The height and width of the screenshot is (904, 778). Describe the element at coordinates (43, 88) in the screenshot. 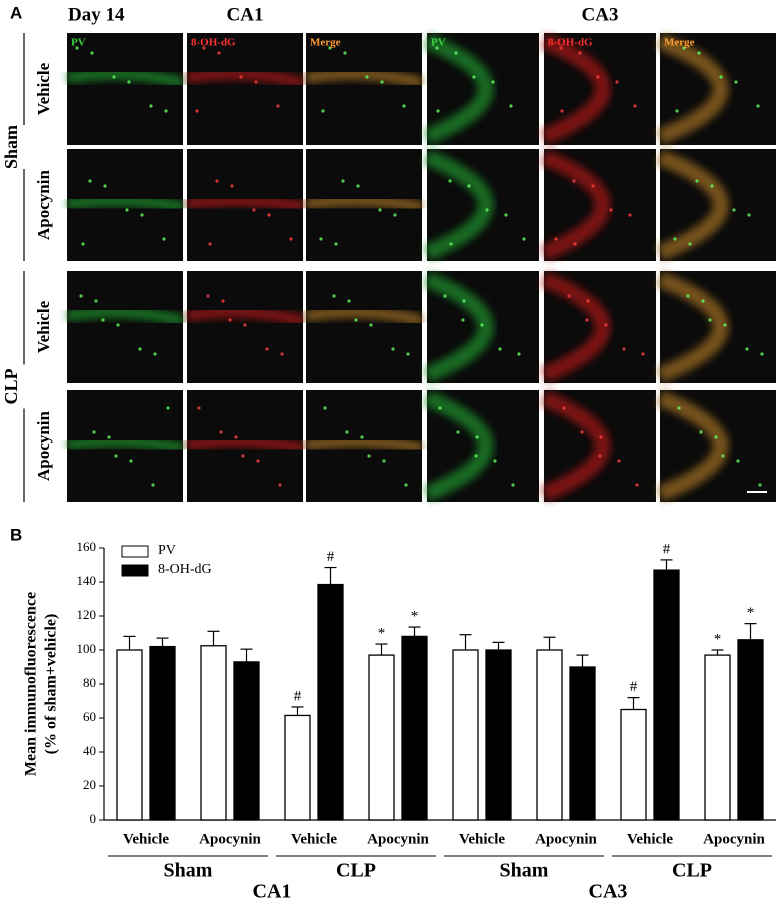

I see `row-label: Vehicle` at that location.